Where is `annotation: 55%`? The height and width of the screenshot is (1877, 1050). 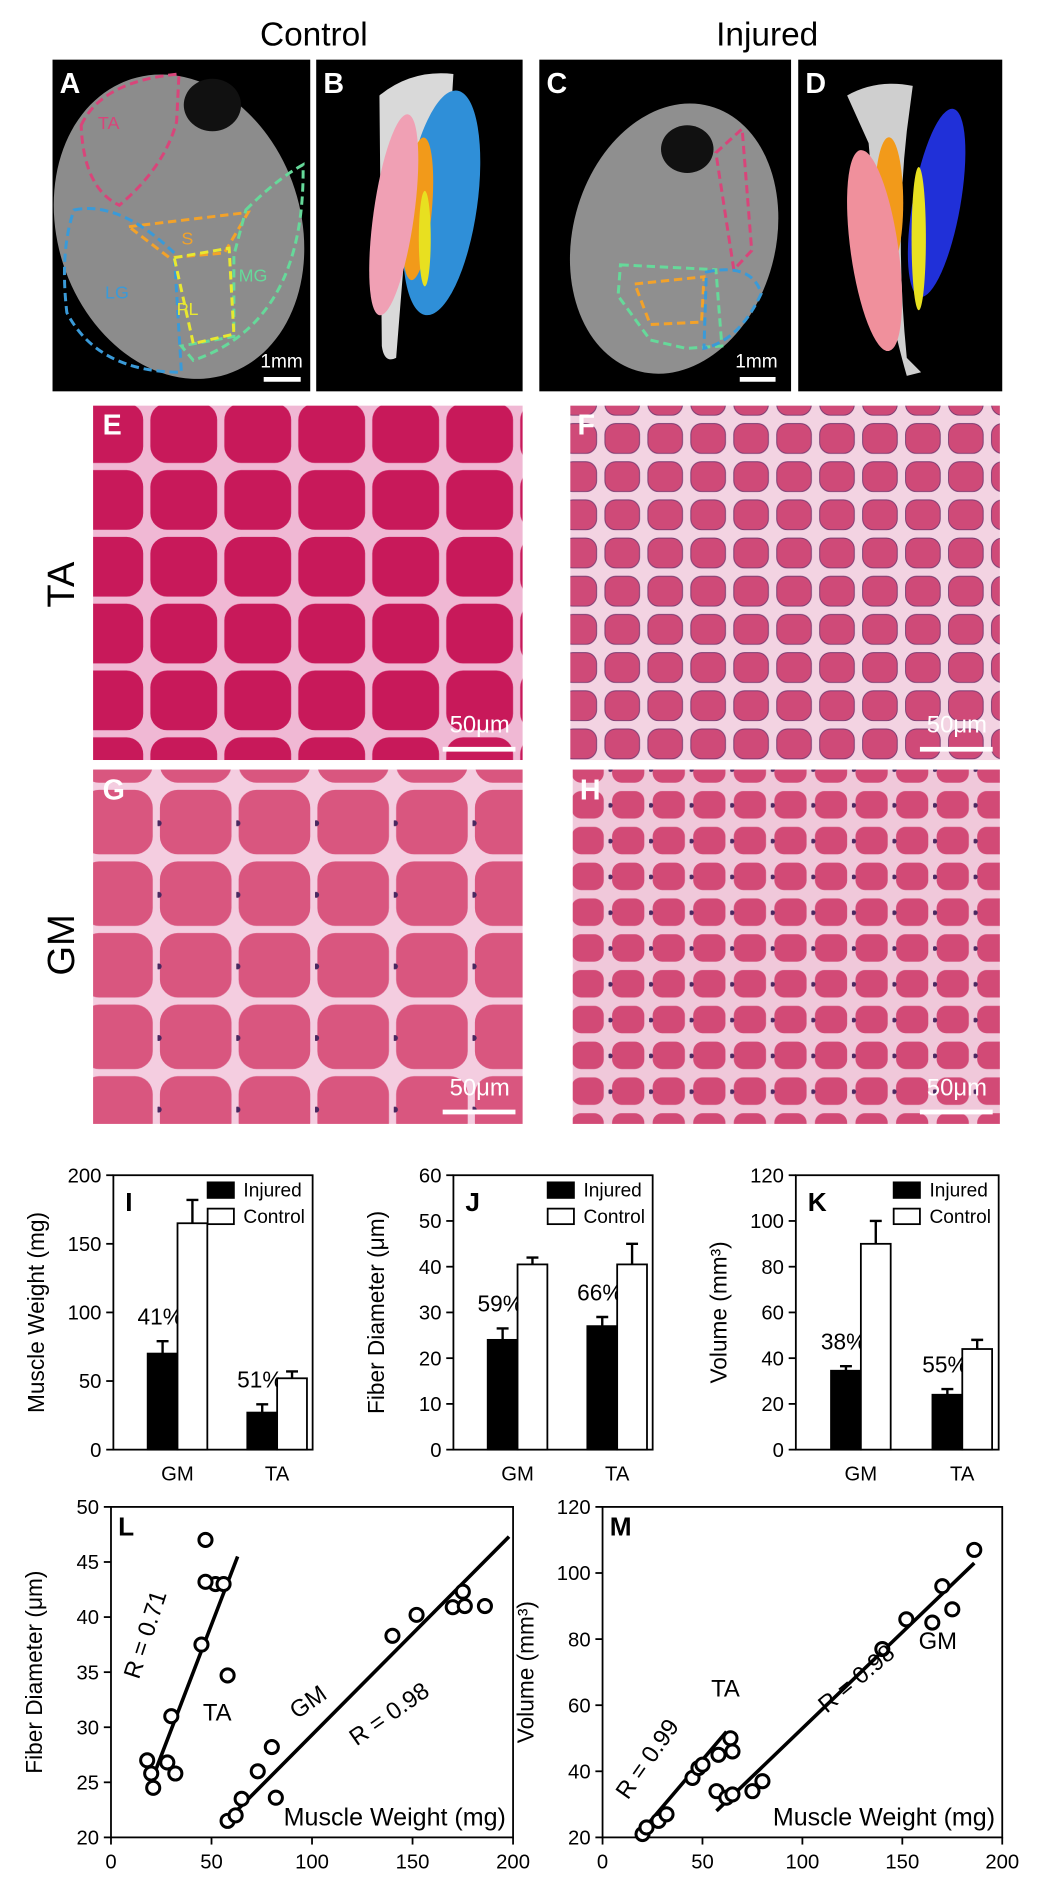
annotation: 55% is located at coordinates (944, 1364).